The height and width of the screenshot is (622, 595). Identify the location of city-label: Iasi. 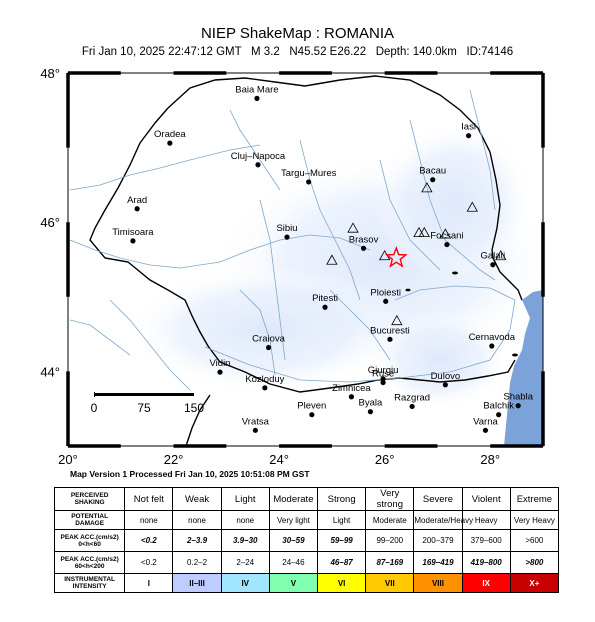
(468, 127).